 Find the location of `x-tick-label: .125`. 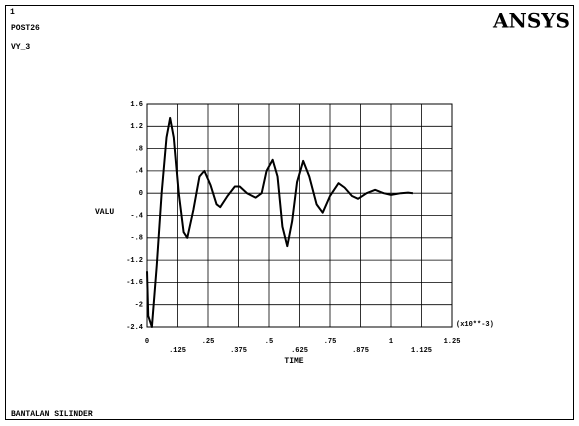

x-tick-label: .125 is located at coordinates (177, 351).